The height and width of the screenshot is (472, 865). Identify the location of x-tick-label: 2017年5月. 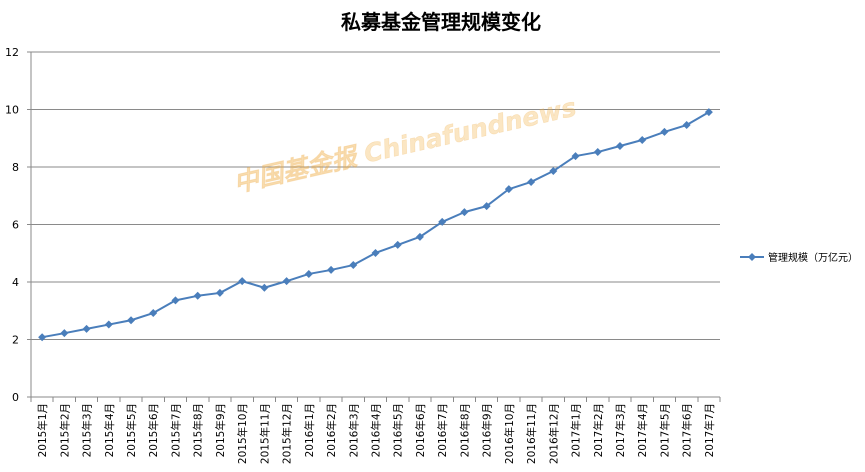
(664, 430).